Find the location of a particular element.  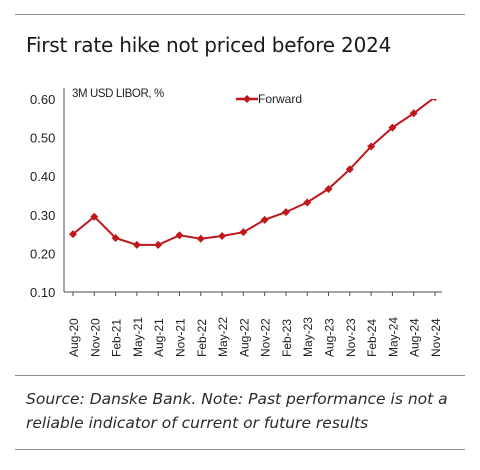

x-tick-label: Aug-21 is located at coordinates (159, 337).